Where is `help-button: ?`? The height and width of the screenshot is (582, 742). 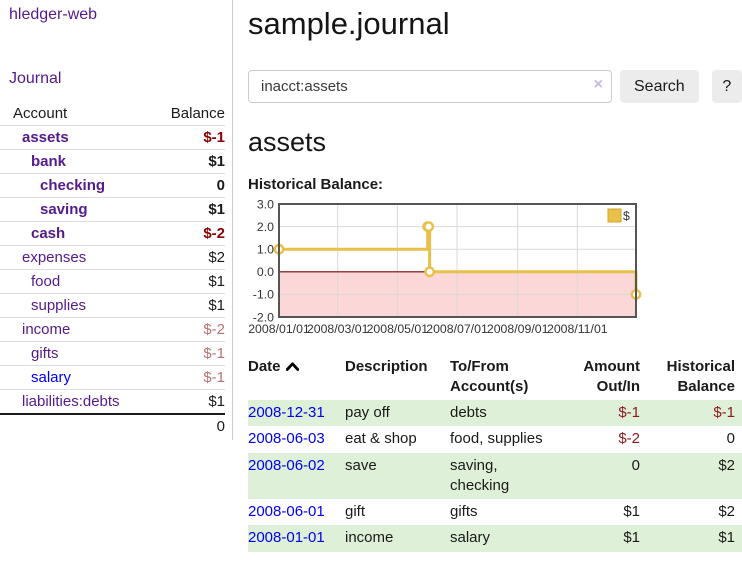
help-button: ? is located at coordinates (726, 86).